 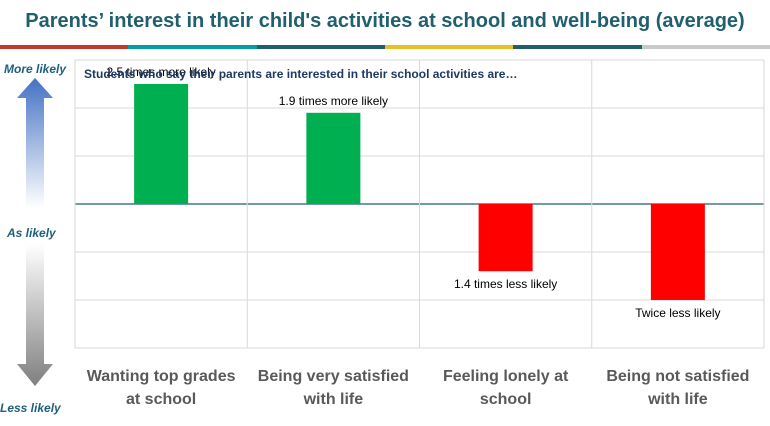 I want to click on category-label: Being very satisfied, so click(x=333, y=376).